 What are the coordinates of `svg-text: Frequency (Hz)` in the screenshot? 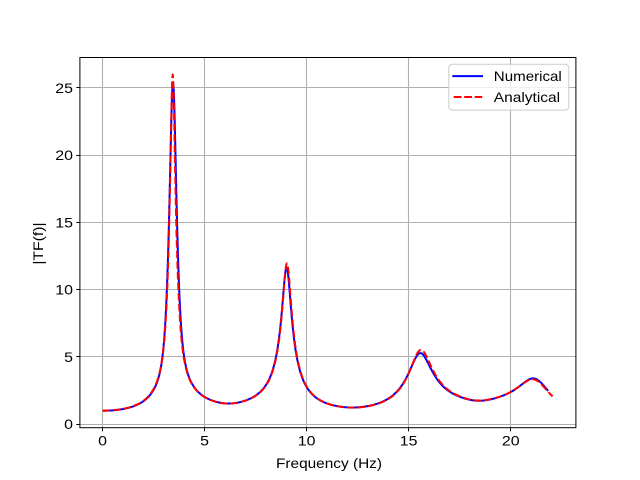 It's located at (329, 463).